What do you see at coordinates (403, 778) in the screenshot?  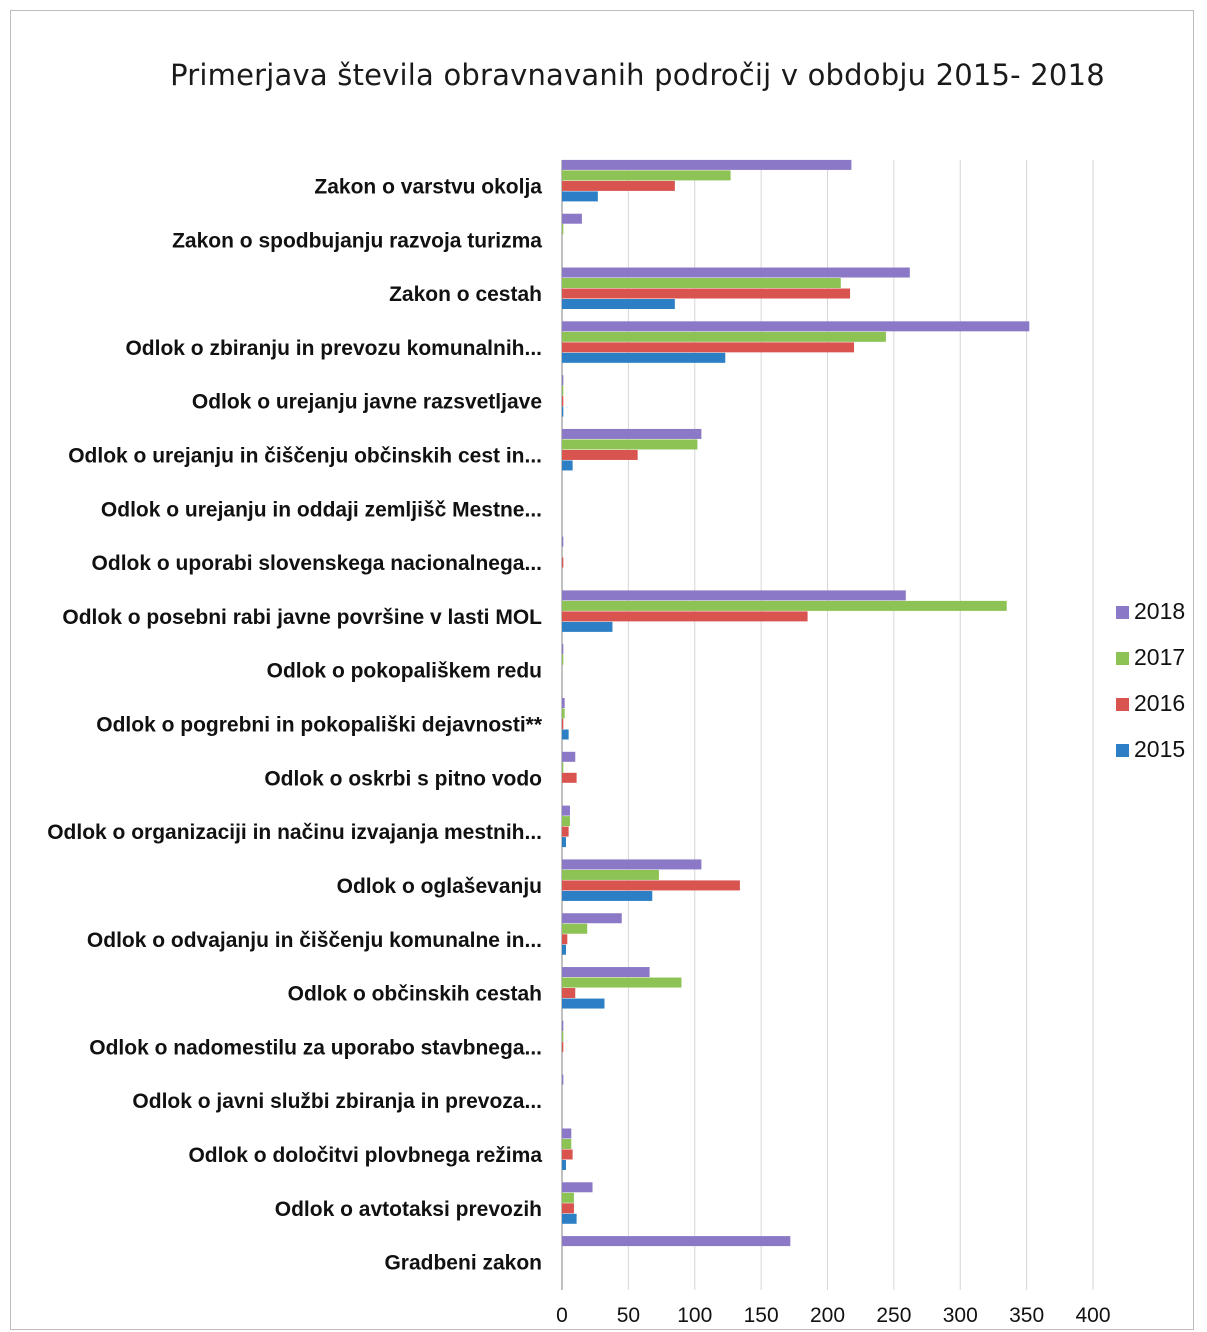 I see `category-label: Odlok o oskrbi s pitno vodo` at bounding box center [403, 778].